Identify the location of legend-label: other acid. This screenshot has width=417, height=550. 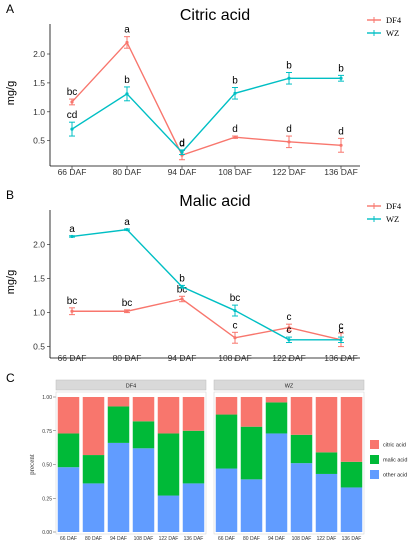
(395, 476).